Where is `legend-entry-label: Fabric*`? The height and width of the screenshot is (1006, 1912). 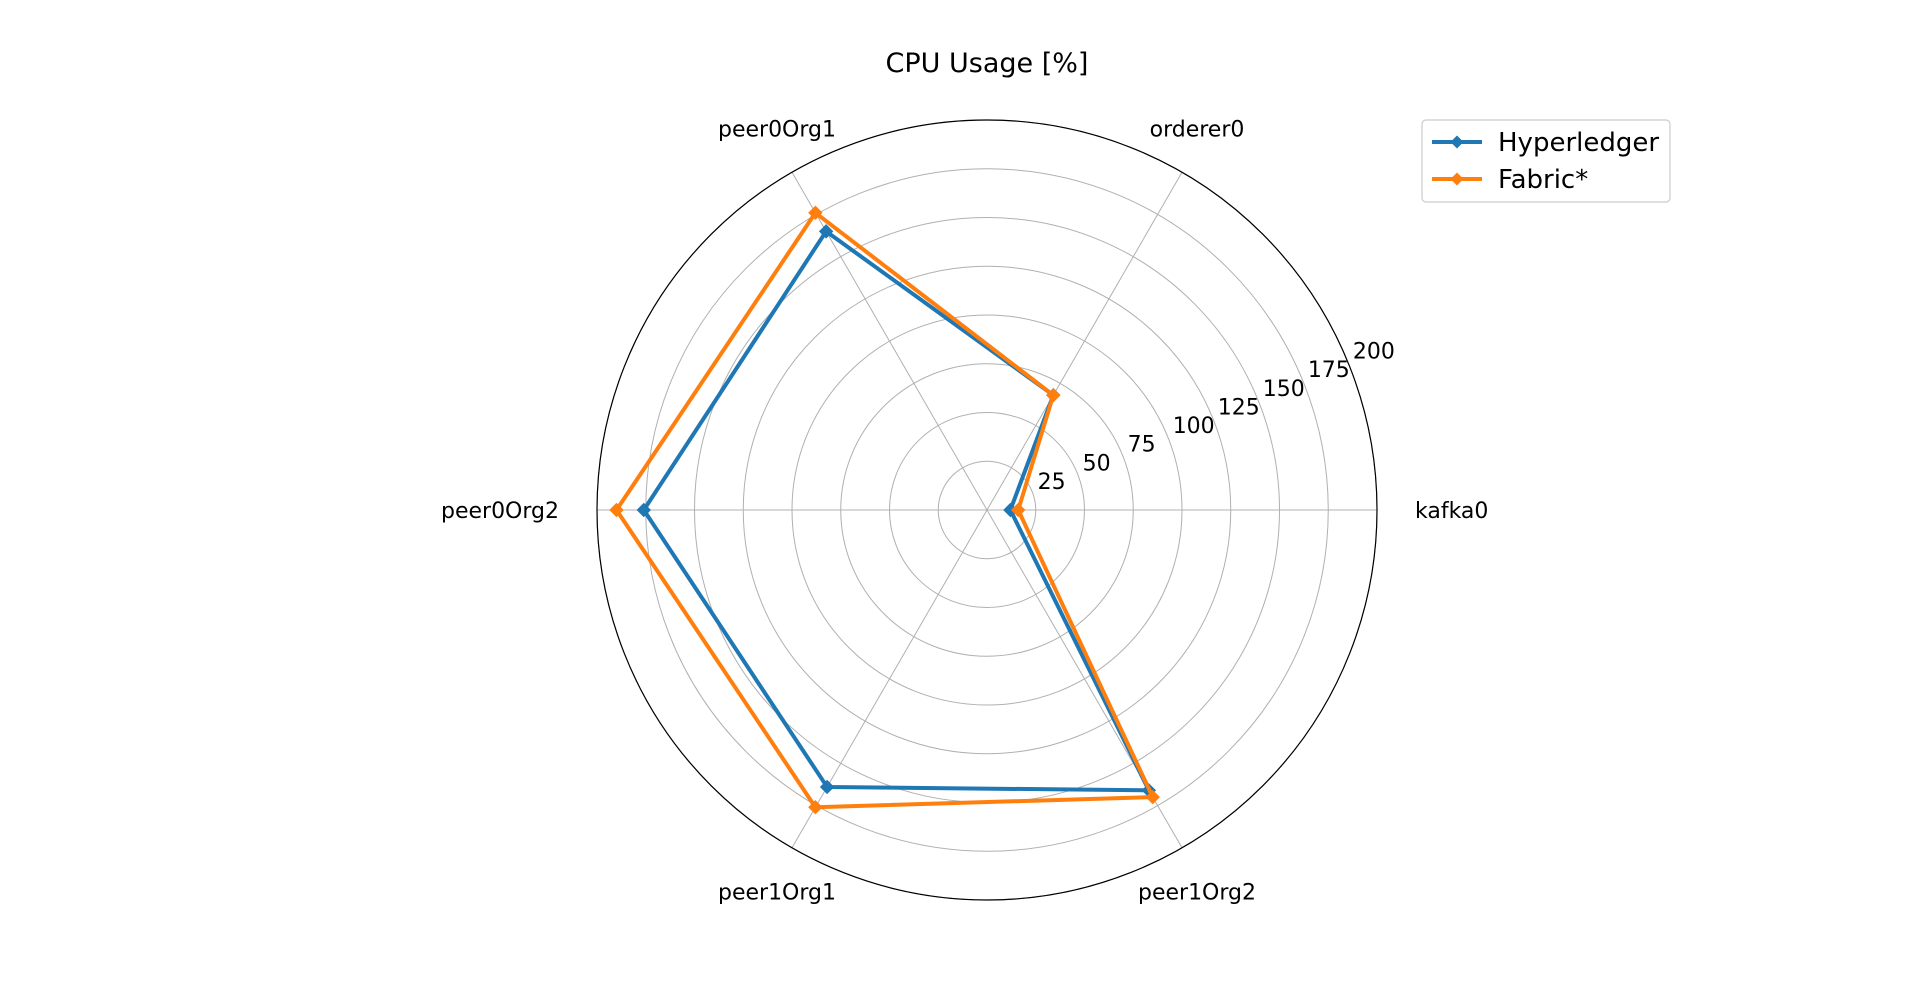
legend-entry-label: Fabric* is located at coordinates (1543, 180).